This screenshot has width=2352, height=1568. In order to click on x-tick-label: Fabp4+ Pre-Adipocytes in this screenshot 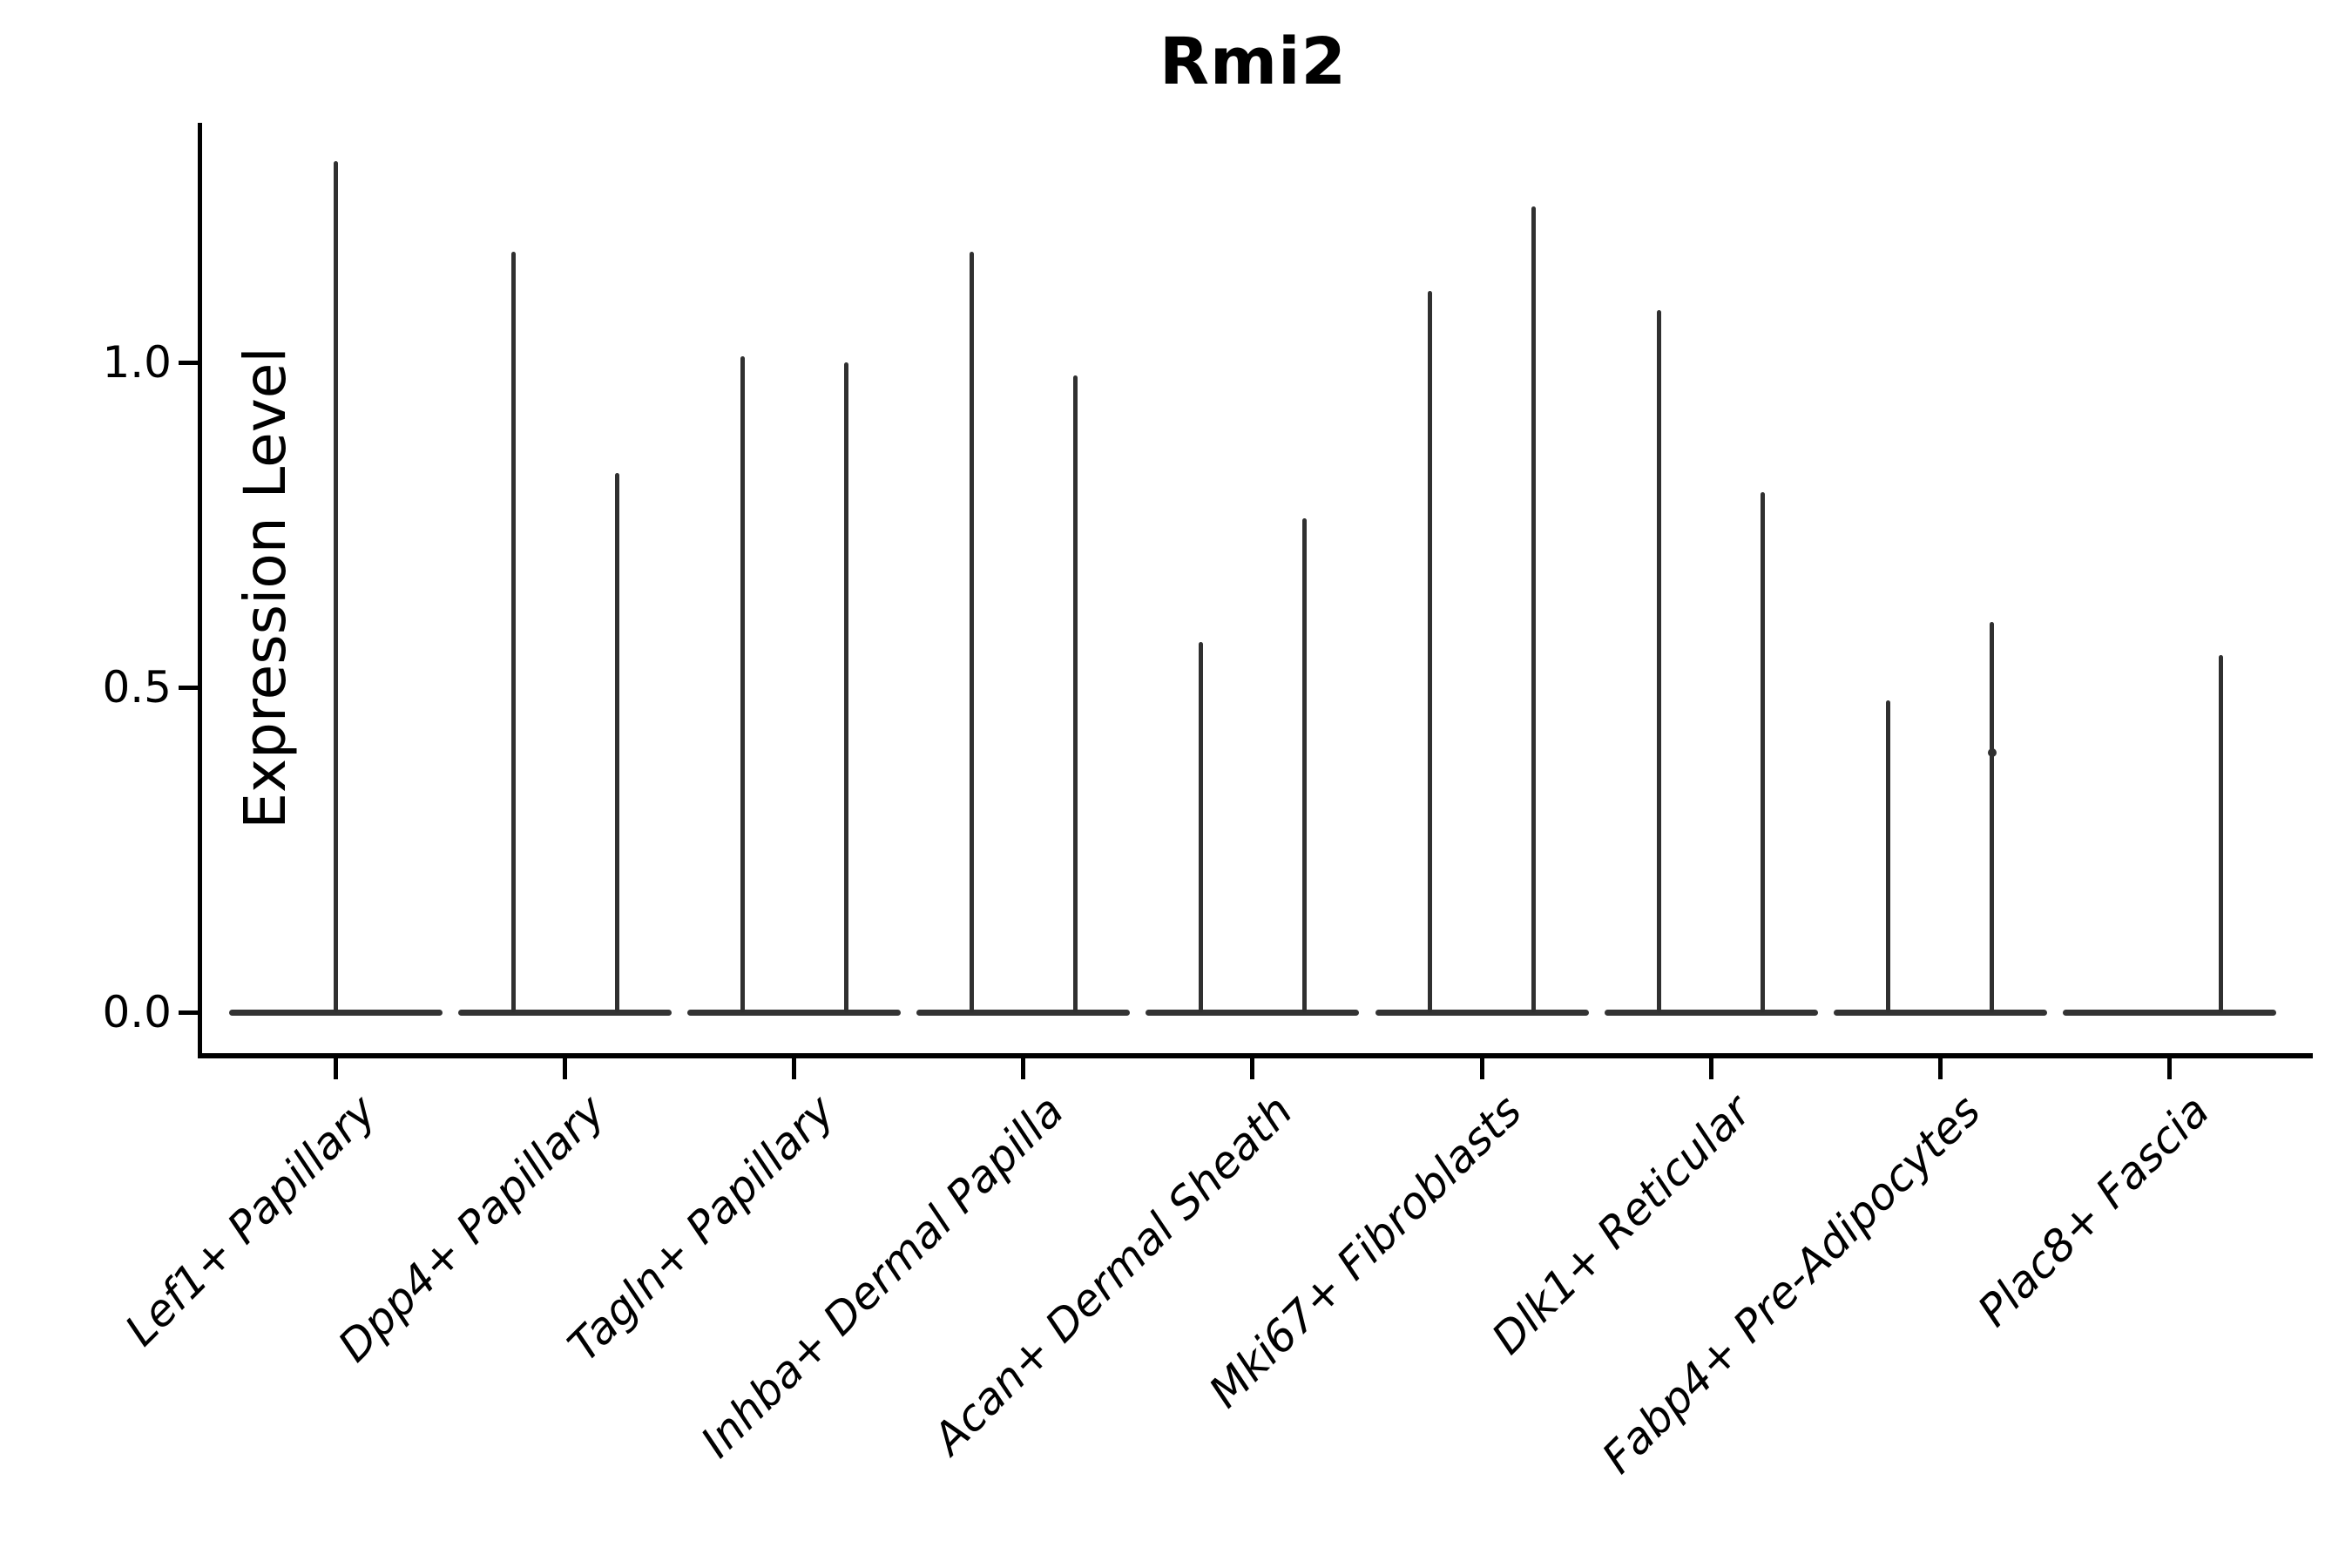, I will do `click(1791, 1284)`.